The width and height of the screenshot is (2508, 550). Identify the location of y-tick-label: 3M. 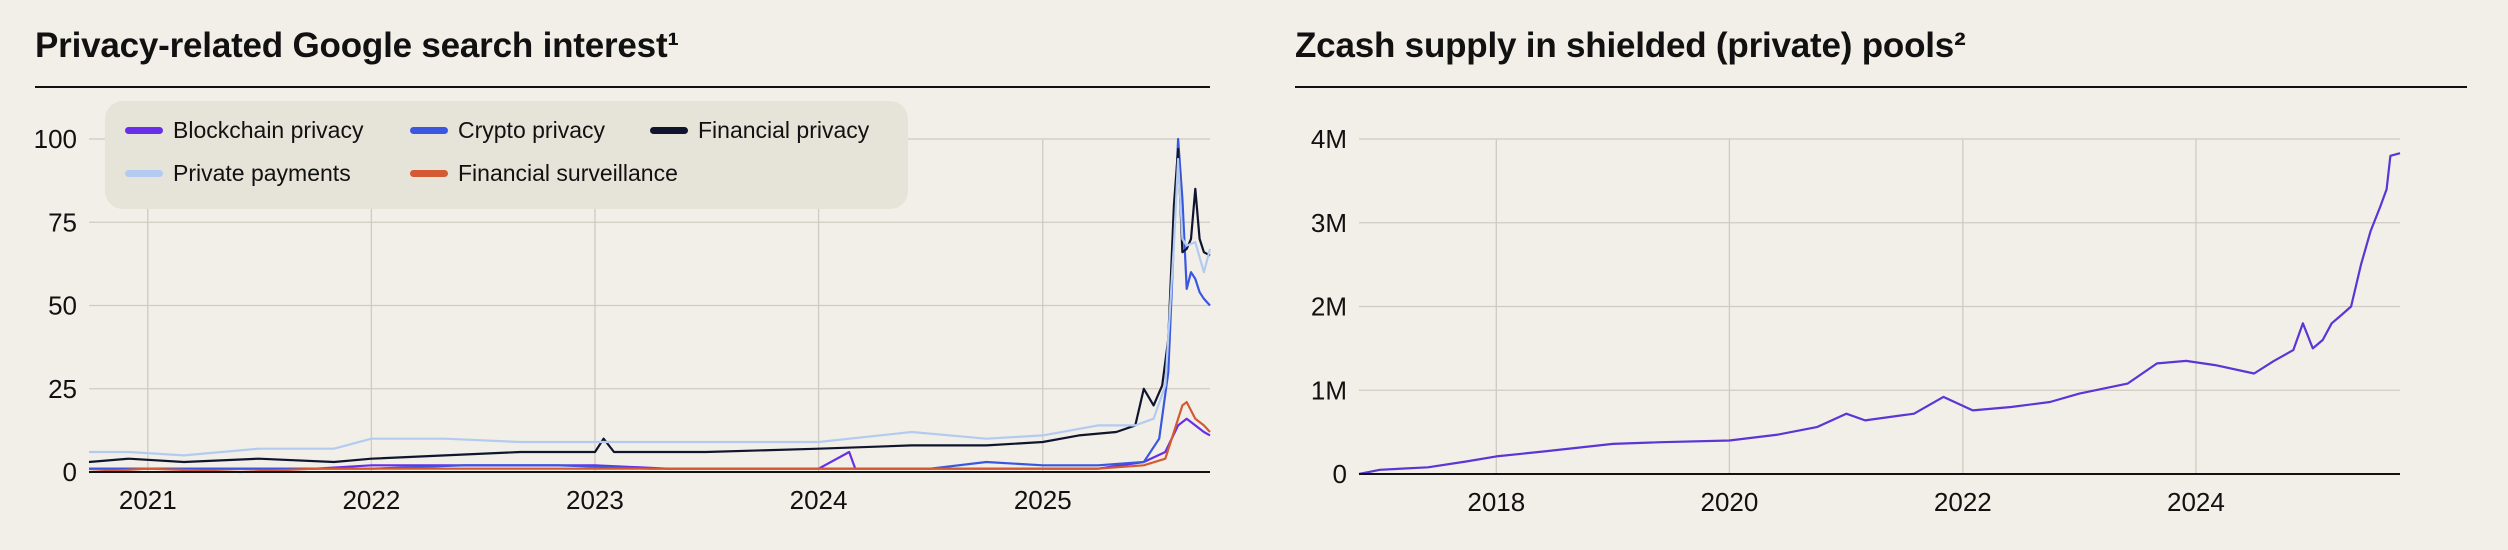
(1329, 223).